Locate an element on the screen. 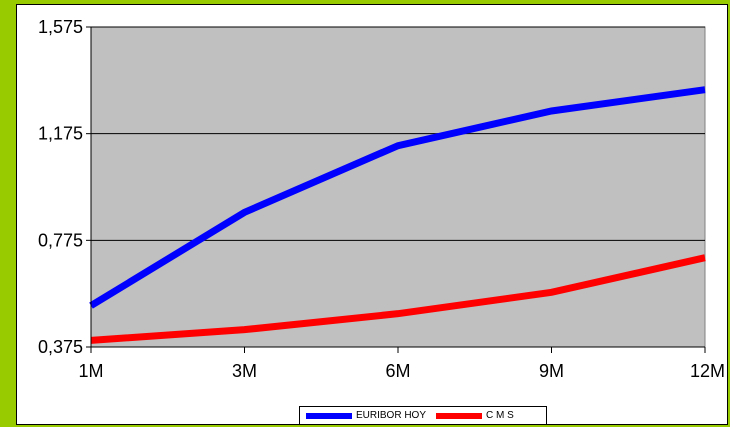 Image resolution: width=730 pixels, height=427 pixels. legend-swatch-cms is located at coordinates (459, 415).